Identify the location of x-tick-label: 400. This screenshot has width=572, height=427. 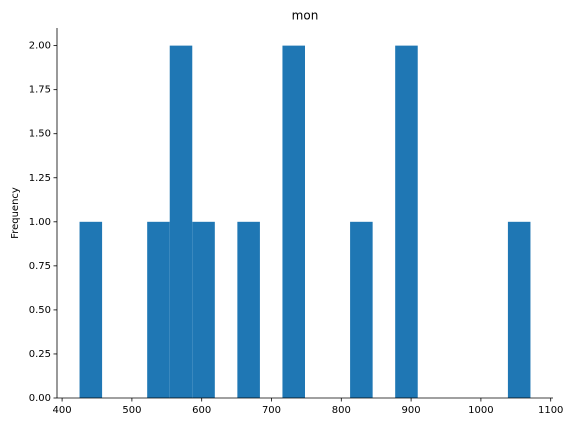
(62, 410).